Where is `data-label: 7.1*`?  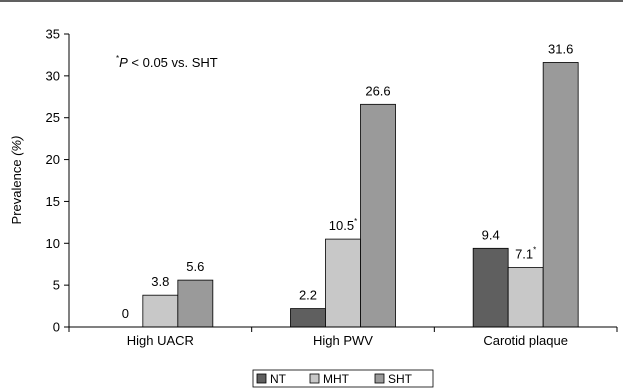 data-label: 7.1* is located at coordinates (525, 254).